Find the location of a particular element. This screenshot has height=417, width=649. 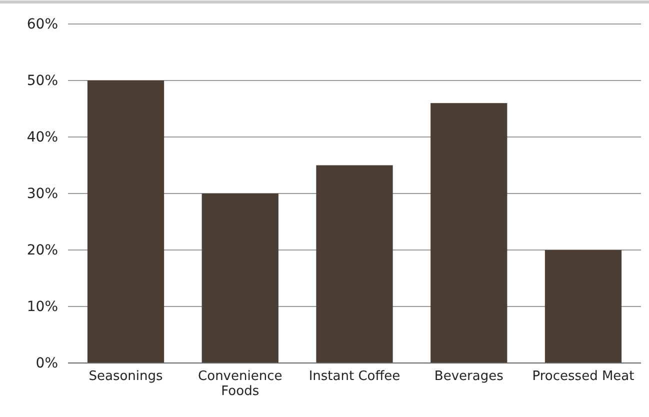

x-tick-label: Convenience Foods is located at coordinates (240, 384).